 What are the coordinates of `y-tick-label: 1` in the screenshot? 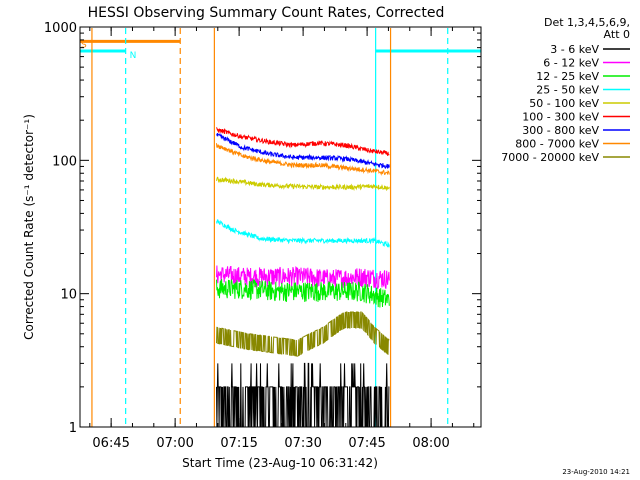 It's located at (73, 428).